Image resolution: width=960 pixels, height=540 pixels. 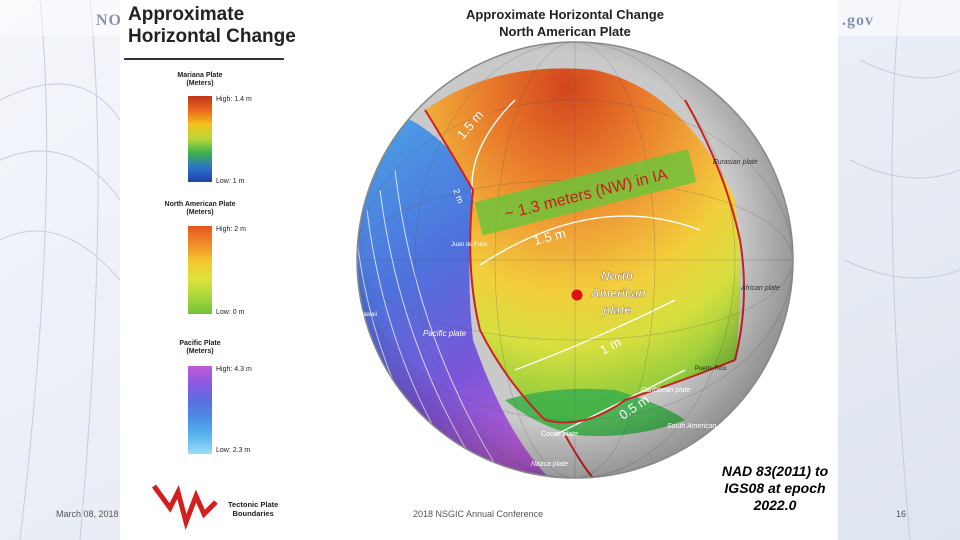 I want to click on page-number: 16, so click(x=901, y=514).